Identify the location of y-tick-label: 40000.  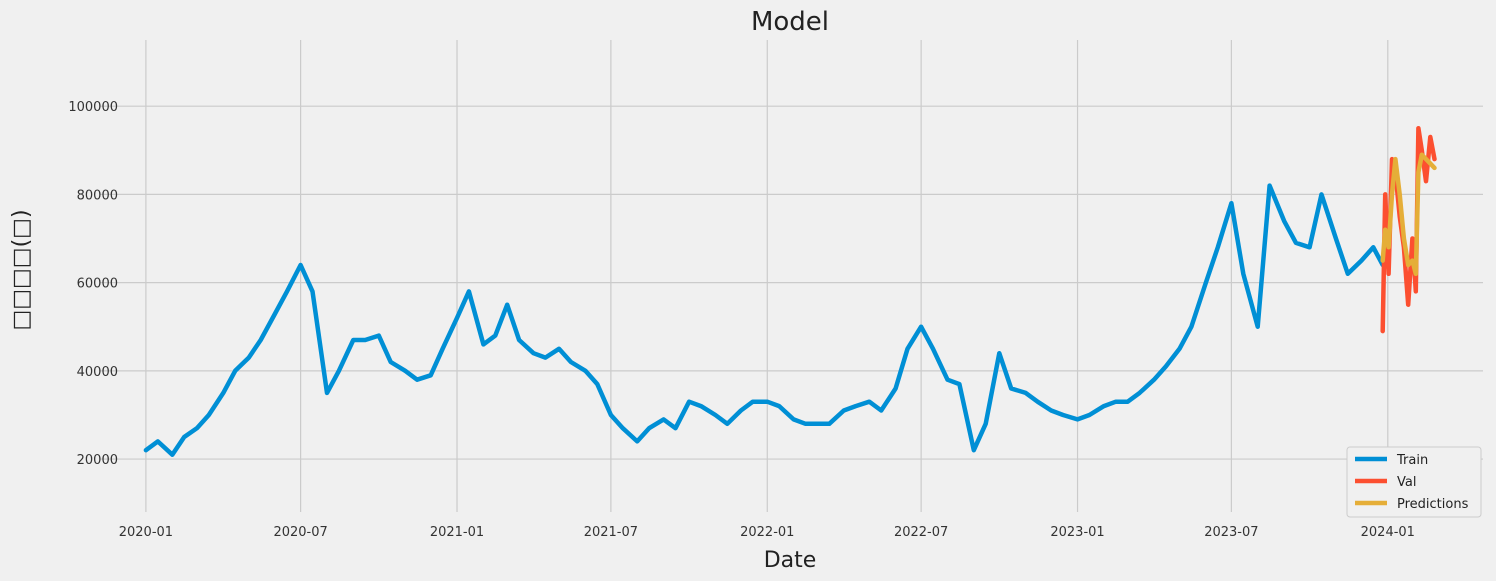
(97, 372).